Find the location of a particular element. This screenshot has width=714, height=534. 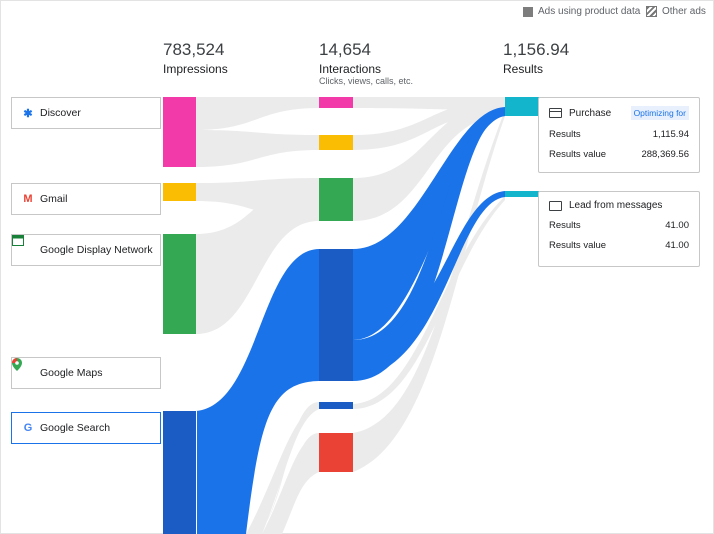

purchase-results-row: Results 1,115.94 is located at coordinates (619, 134).